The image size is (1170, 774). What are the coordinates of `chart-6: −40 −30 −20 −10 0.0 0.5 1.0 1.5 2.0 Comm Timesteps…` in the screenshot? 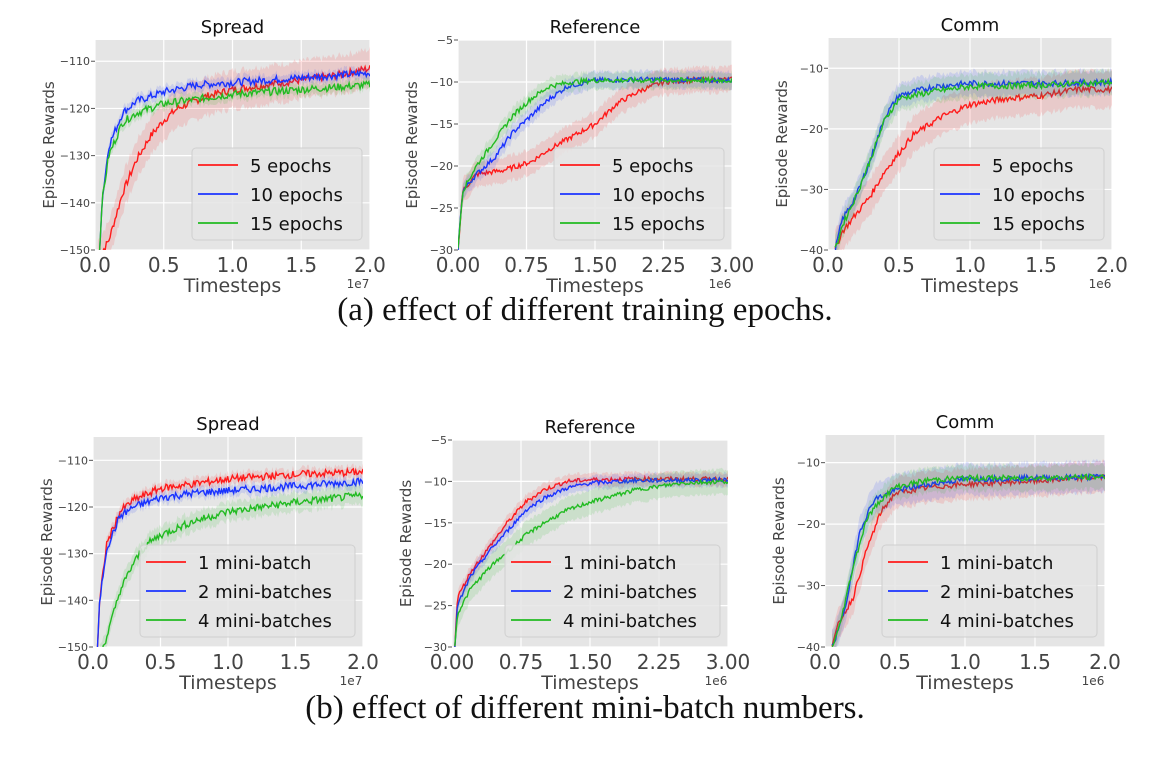 It's located at (945, 553).